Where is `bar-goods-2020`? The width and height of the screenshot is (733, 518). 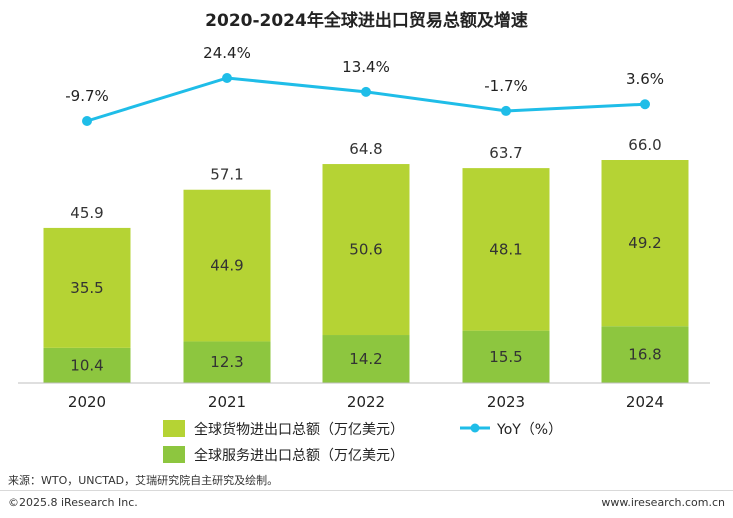
bar-goods-2020 is located at coordinates (87, 287).